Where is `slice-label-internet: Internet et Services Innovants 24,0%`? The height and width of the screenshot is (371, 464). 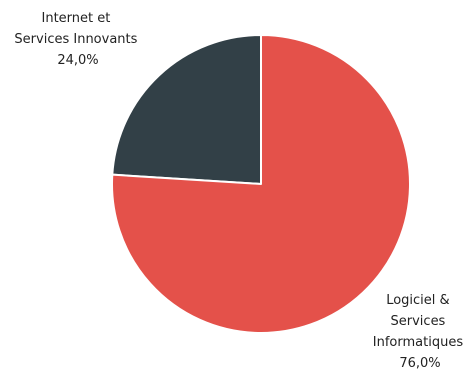
slice-label-internet: Internet et Services Innovants 24,0% is located at coordinates (77, 39).